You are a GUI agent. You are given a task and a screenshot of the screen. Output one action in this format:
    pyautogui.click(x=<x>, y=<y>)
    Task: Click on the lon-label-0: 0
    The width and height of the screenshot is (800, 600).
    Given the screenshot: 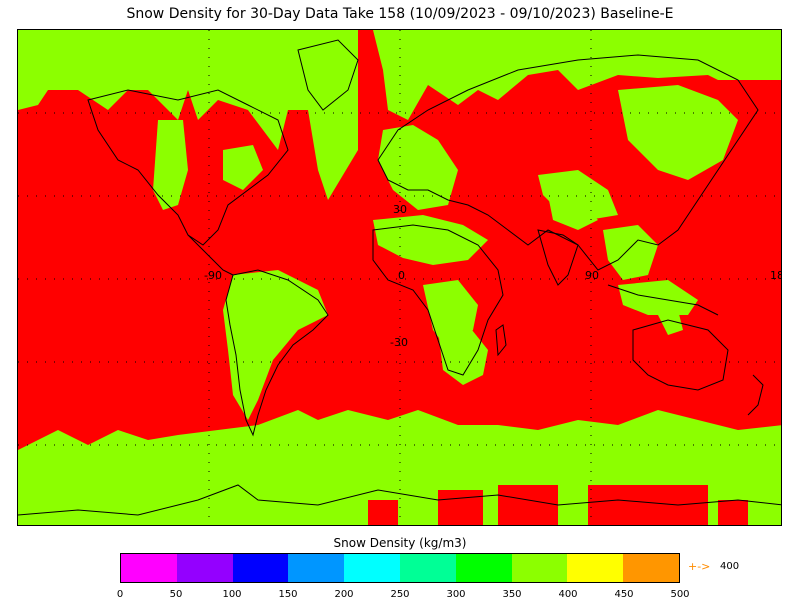 What is the action you would take?
    pyautogui.click(x=401, y=275)
    